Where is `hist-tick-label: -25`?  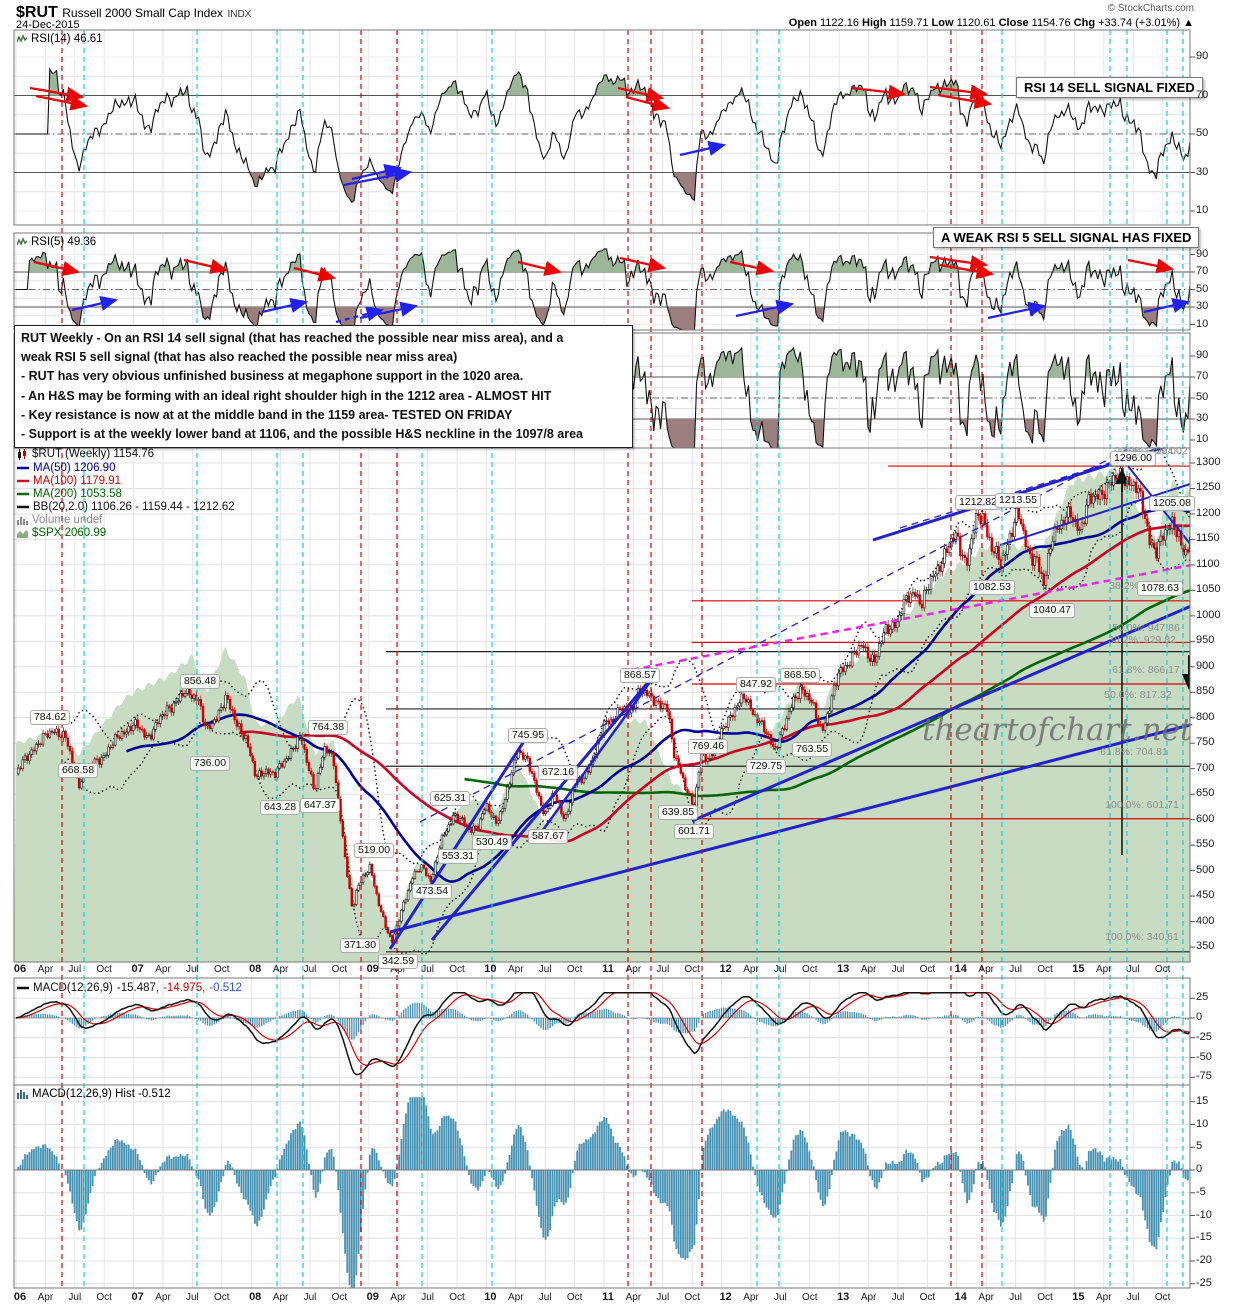 hist-tick-label: -25 is located at coordinates (1204, 1282).